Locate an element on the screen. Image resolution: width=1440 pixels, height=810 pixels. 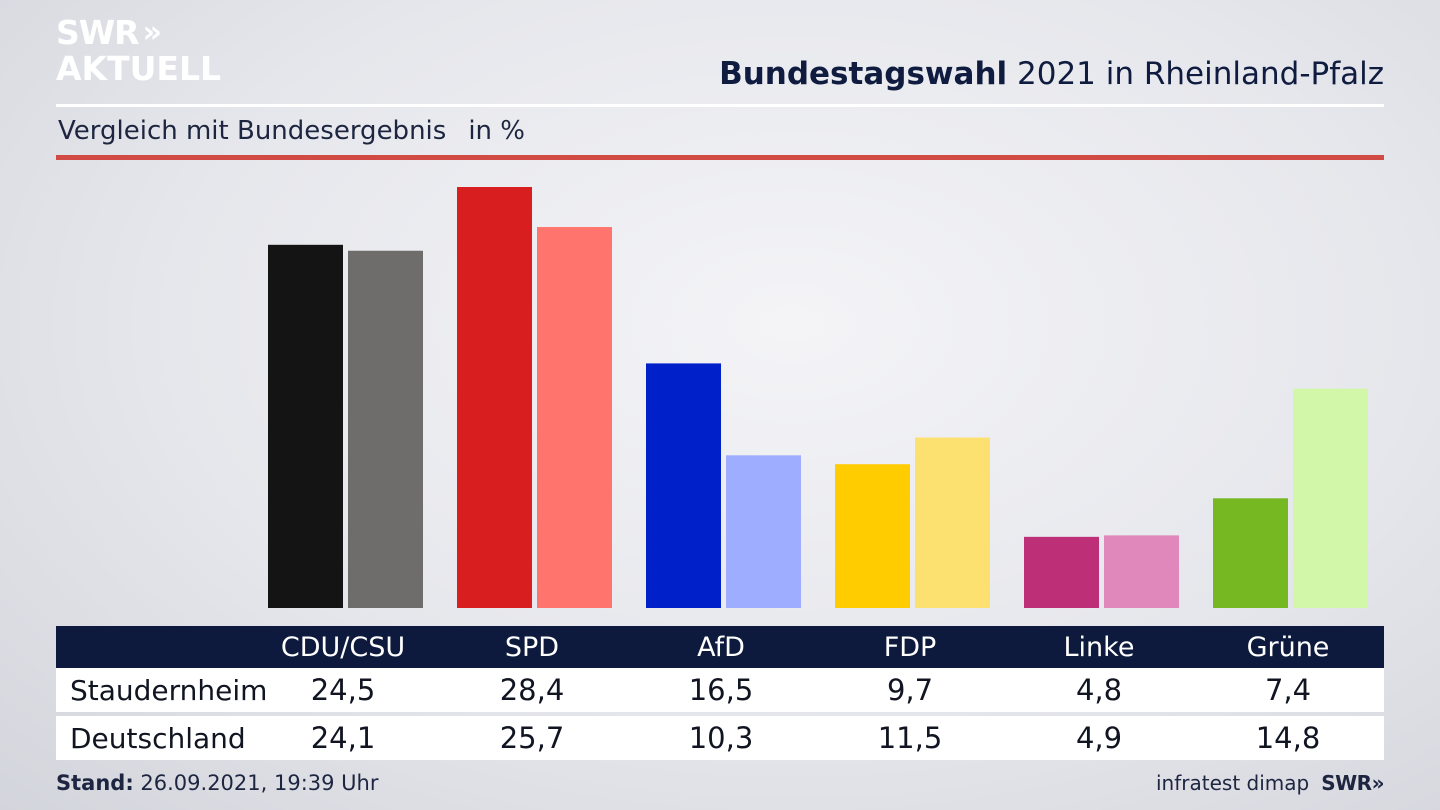
bar-cducsu-staudernheim is located at coordinates (305, 426).